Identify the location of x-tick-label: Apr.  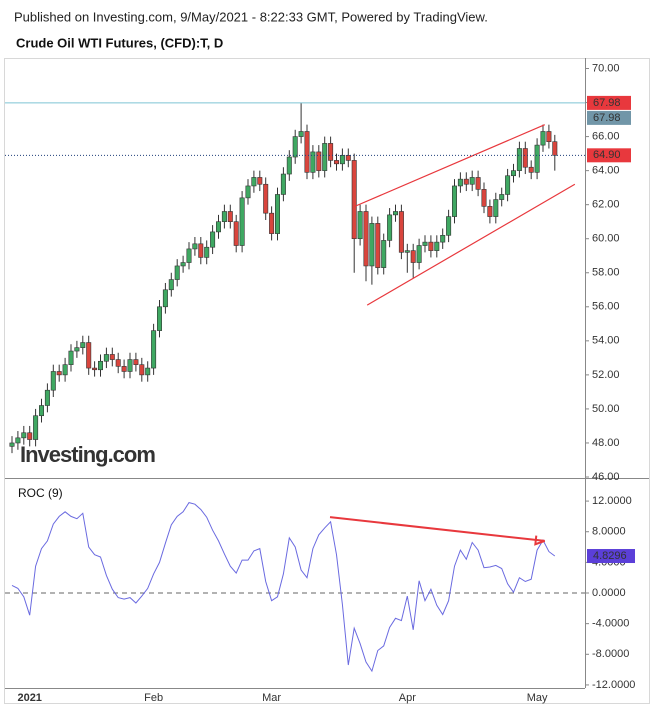
(407, 698).